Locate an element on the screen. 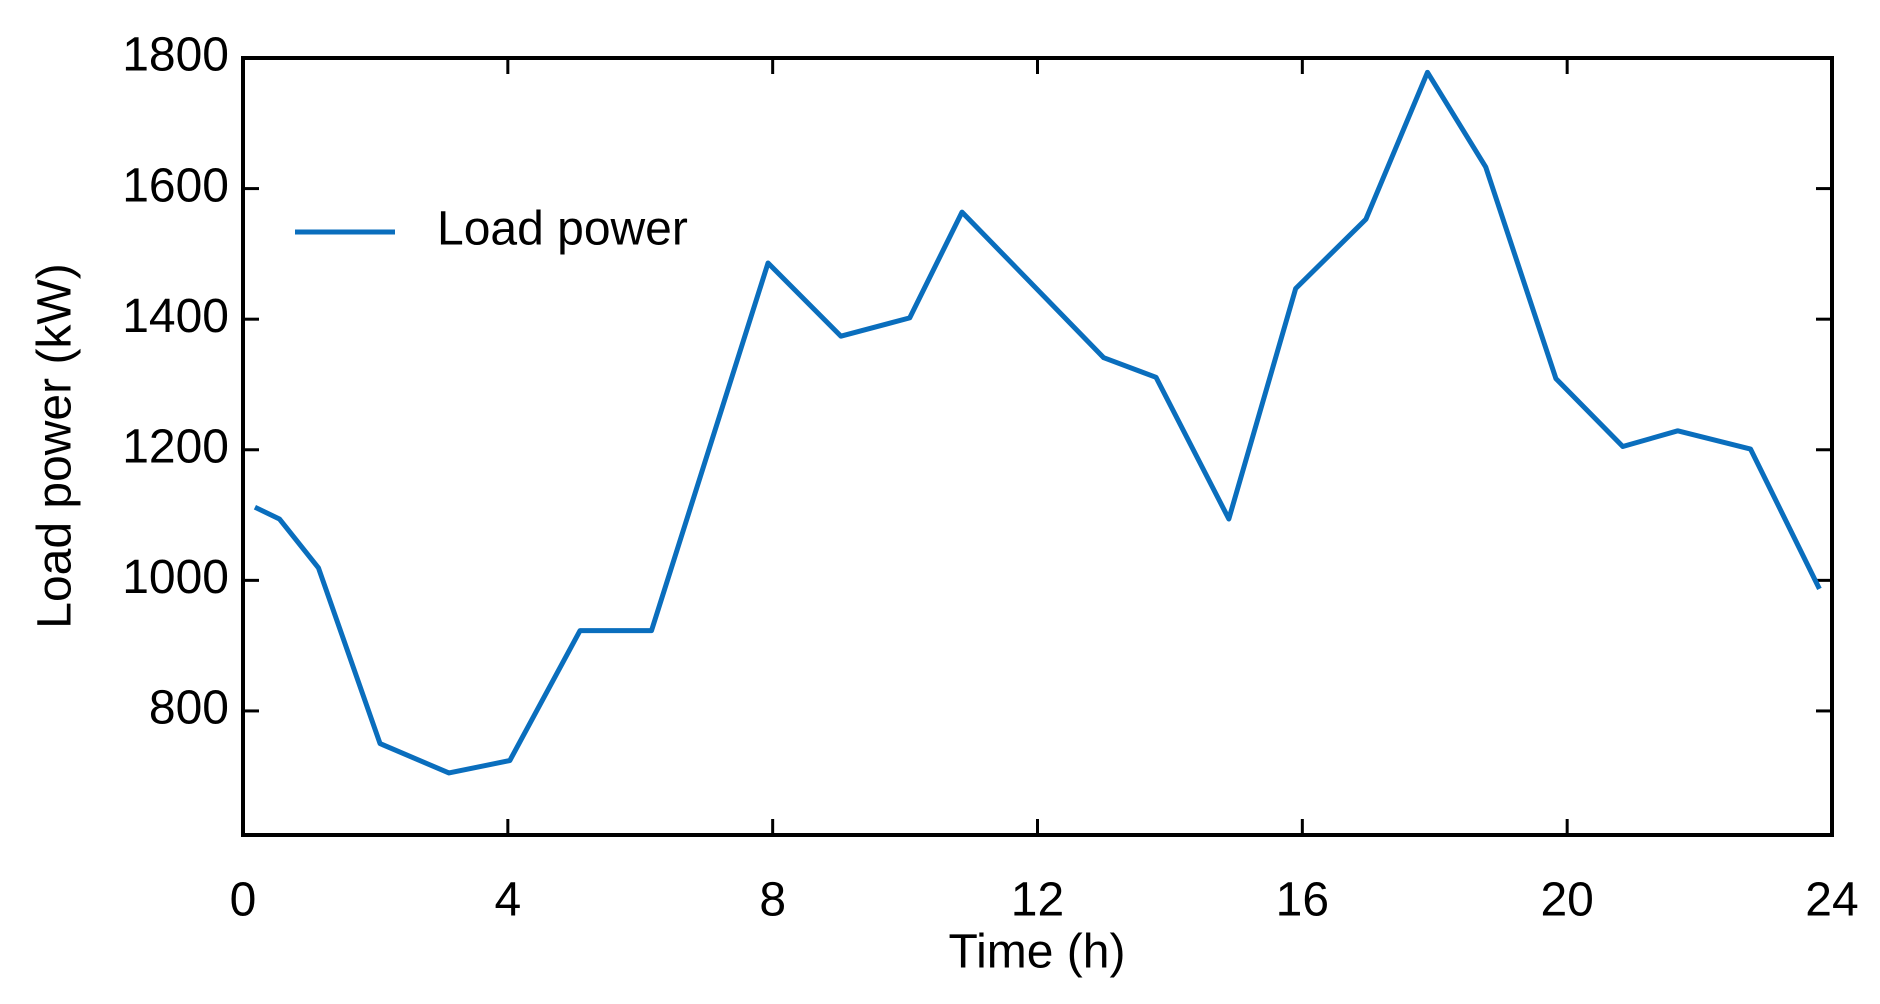 The image size is (1880, 1004). y-tick-label: 800 is located at coordinates (189, 708).